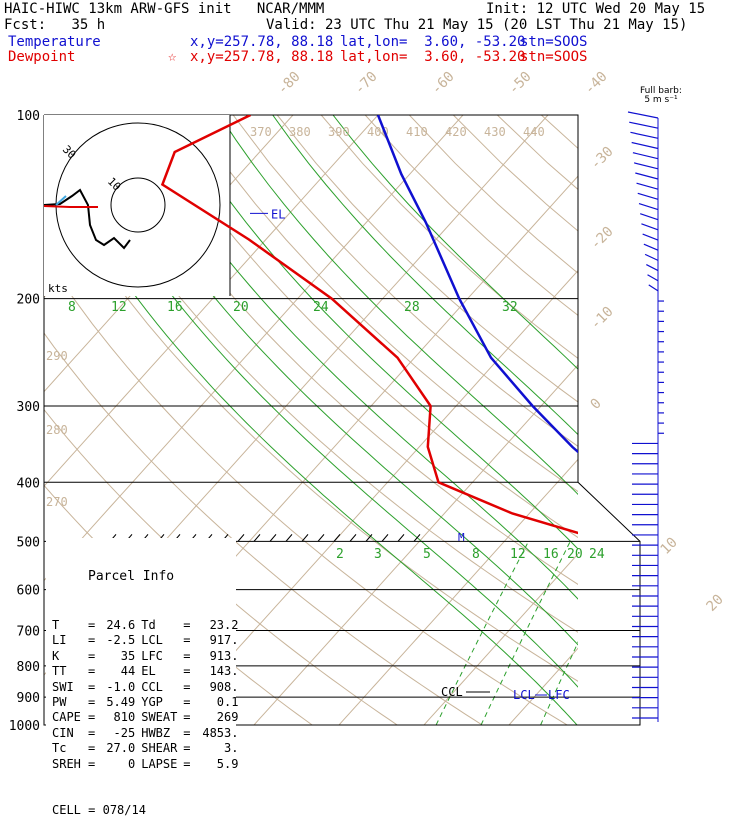 This screenshot has height=834, width=740. What do you see at coordinates (70, 206) in the screenshot?
I see `hodograph-low-level` at bounding box center [70, 206].